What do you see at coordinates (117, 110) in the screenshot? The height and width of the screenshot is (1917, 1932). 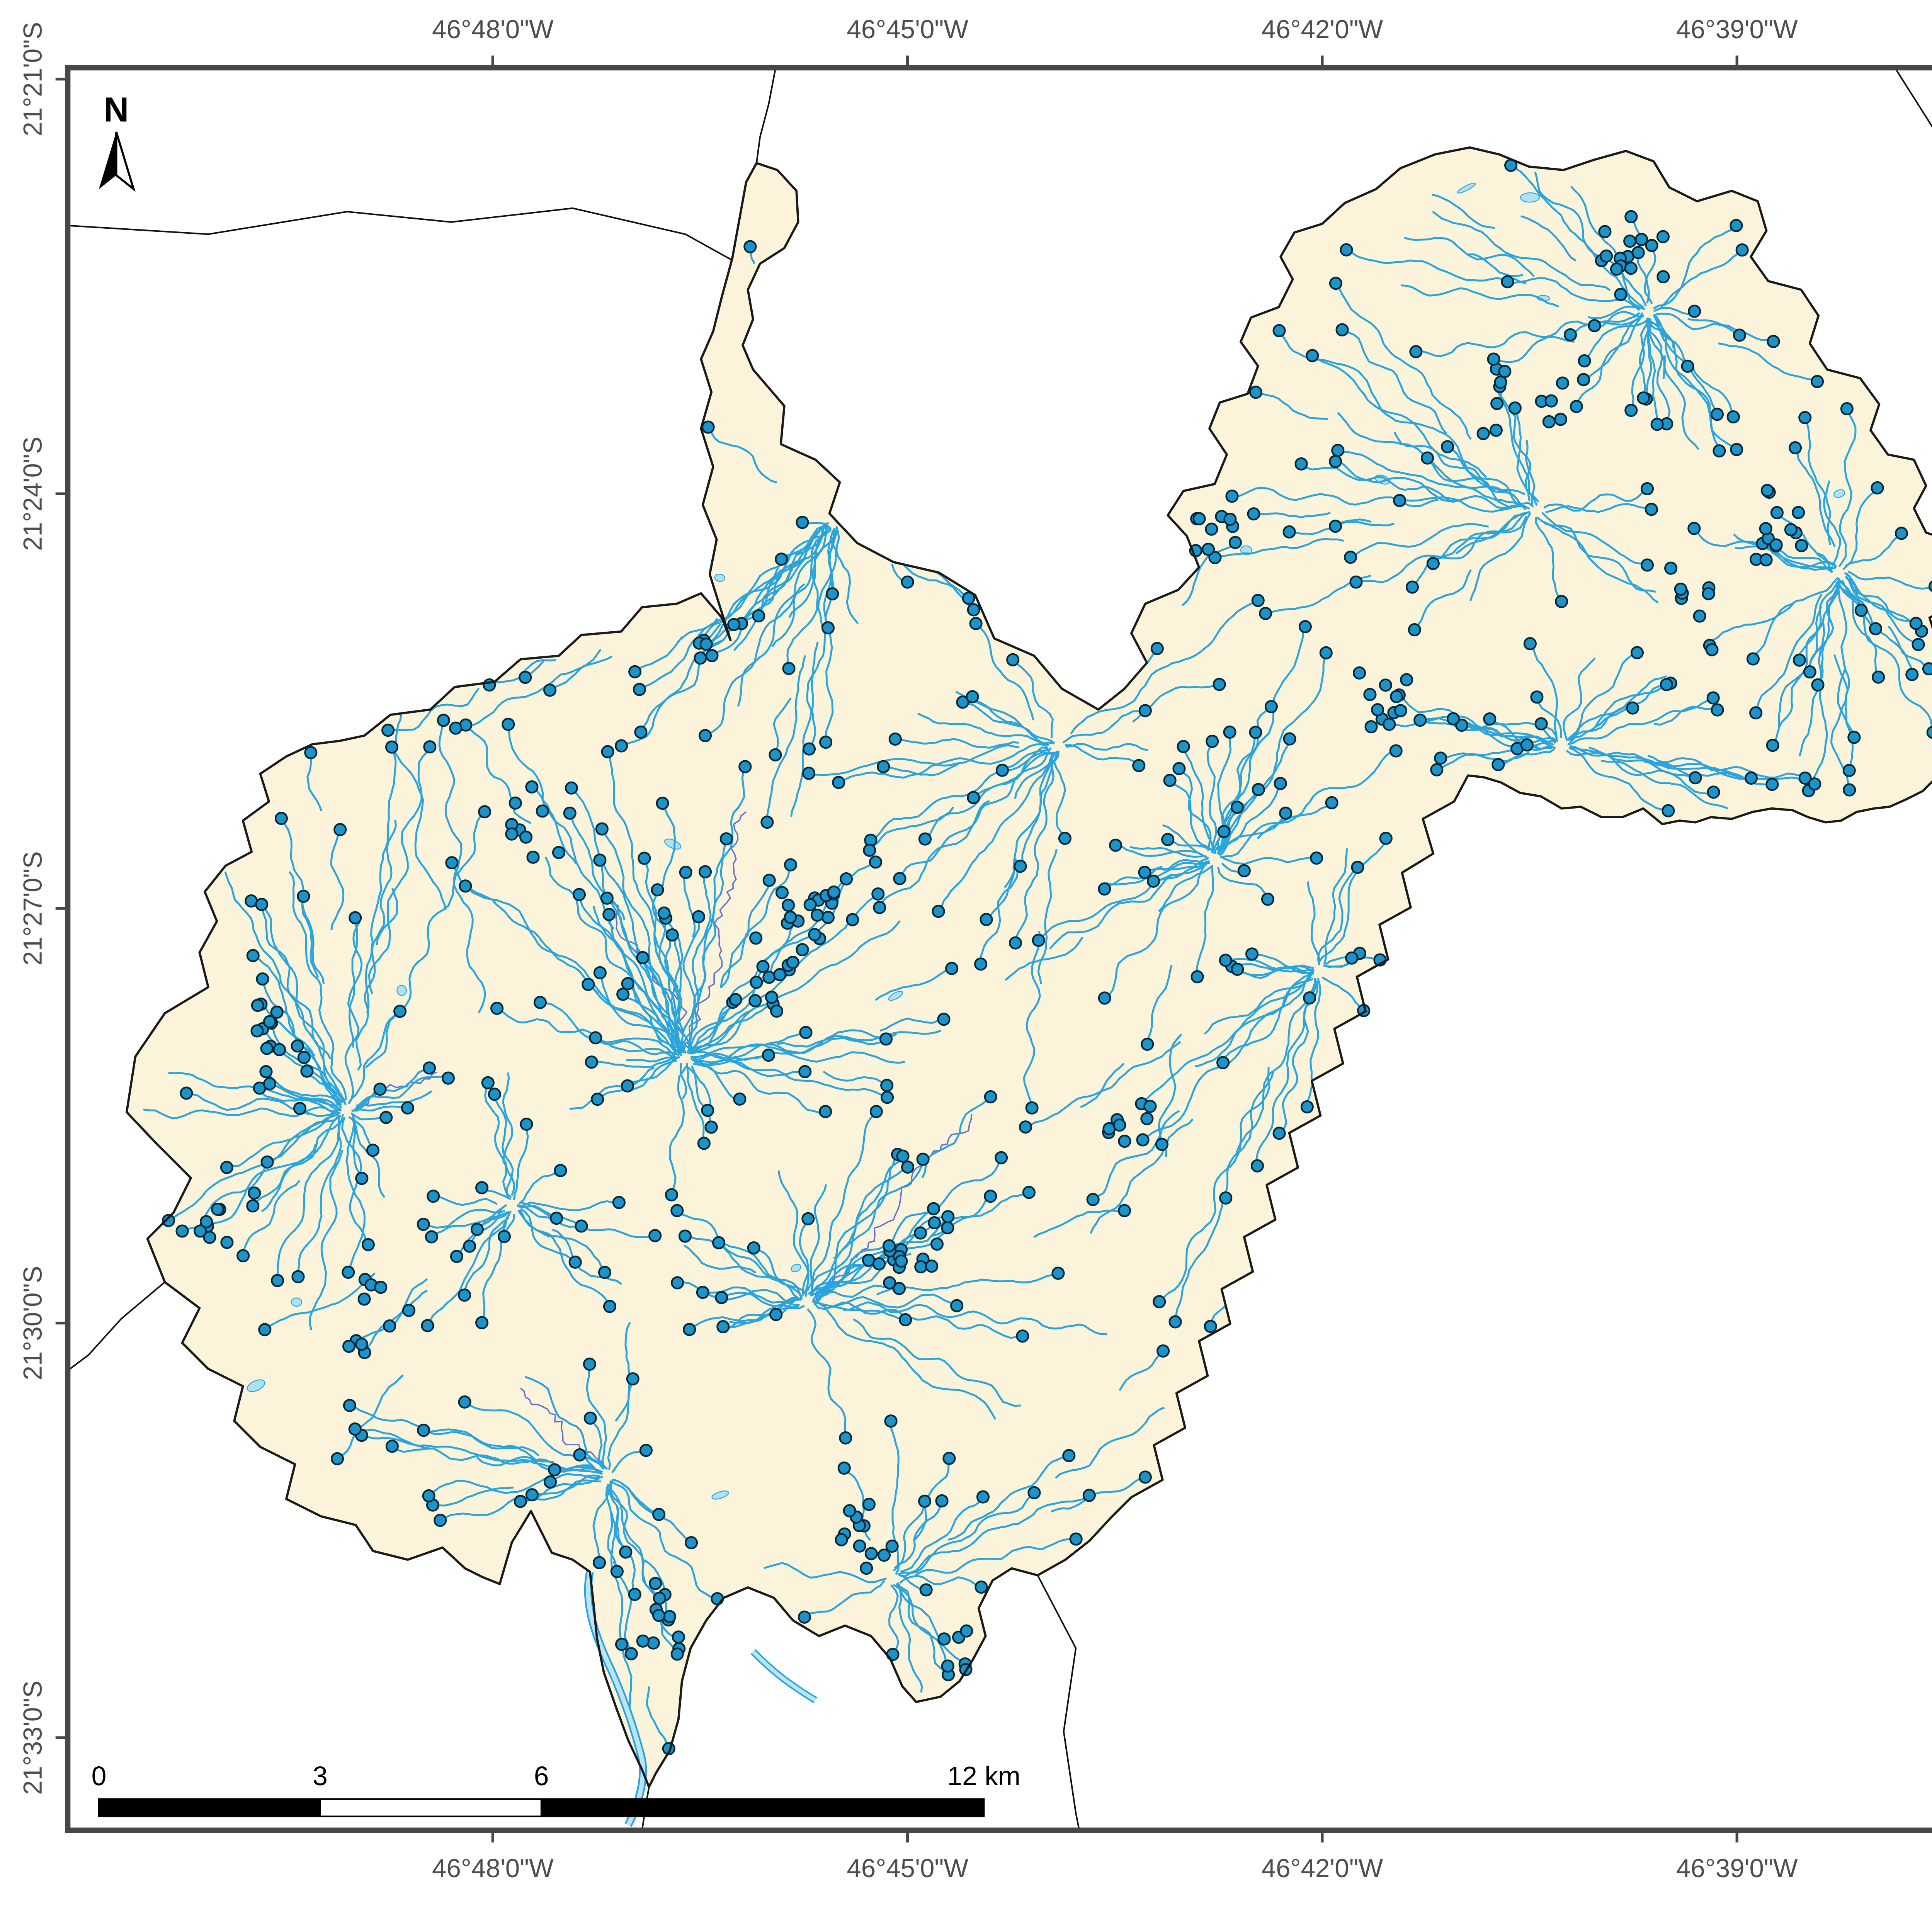 I see `north-label: N` at bounding box center [117, 110].